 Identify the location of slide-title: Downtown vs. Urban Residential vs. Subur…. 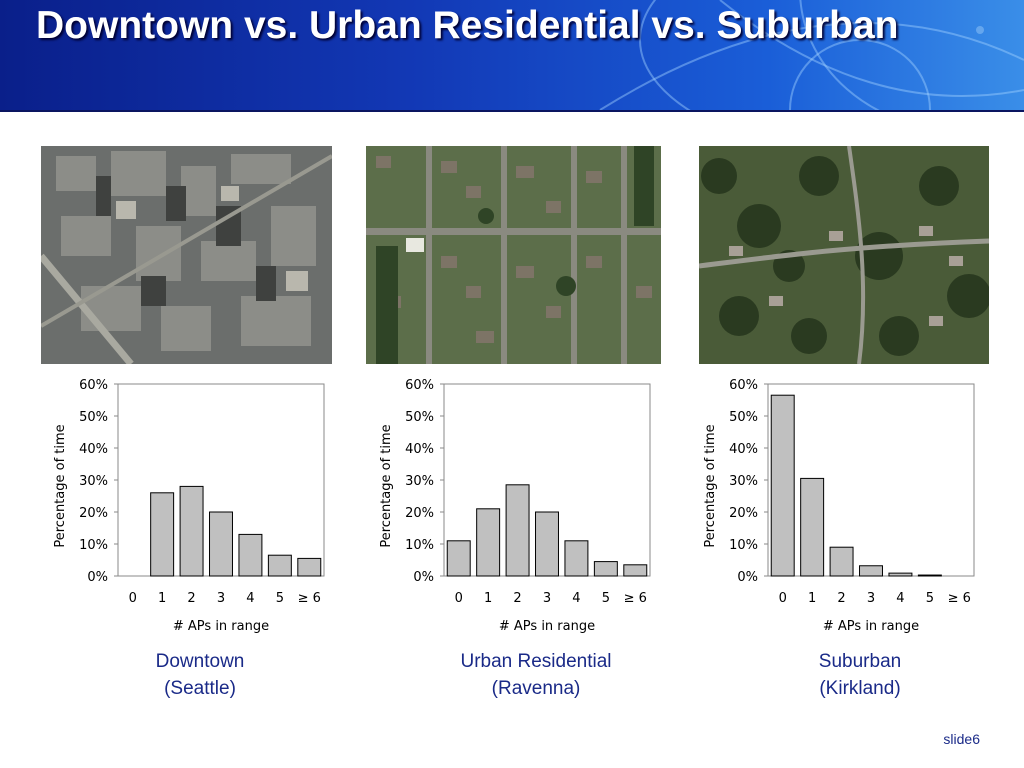
(467, 25).